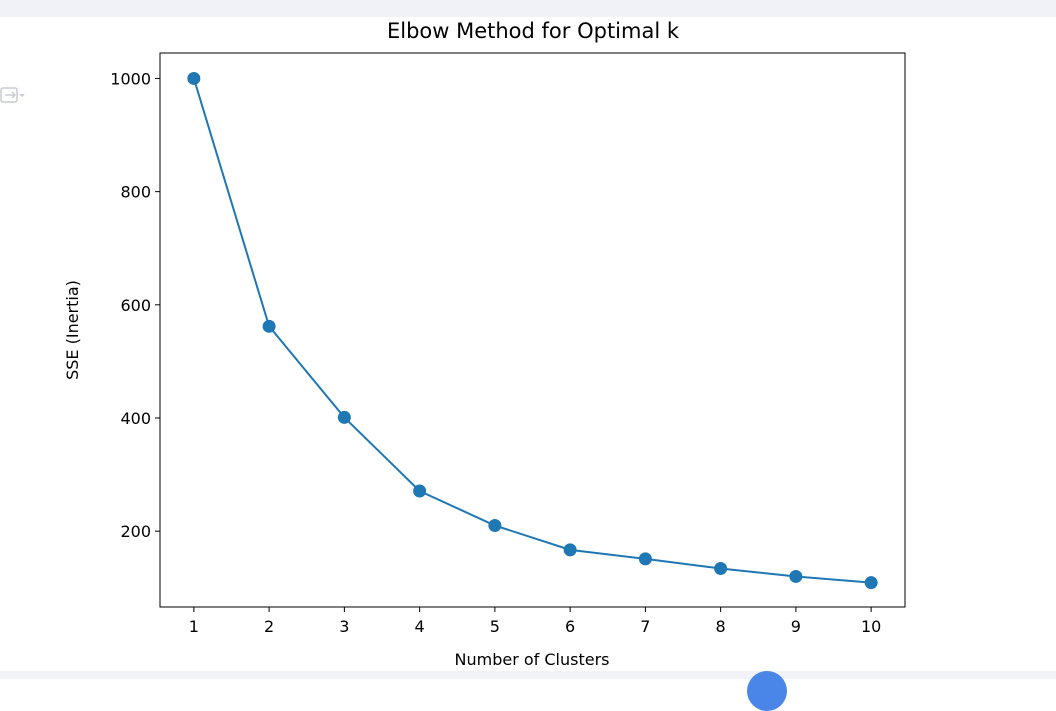  I want to click on x-tick-label: 1, so click(194, 626).